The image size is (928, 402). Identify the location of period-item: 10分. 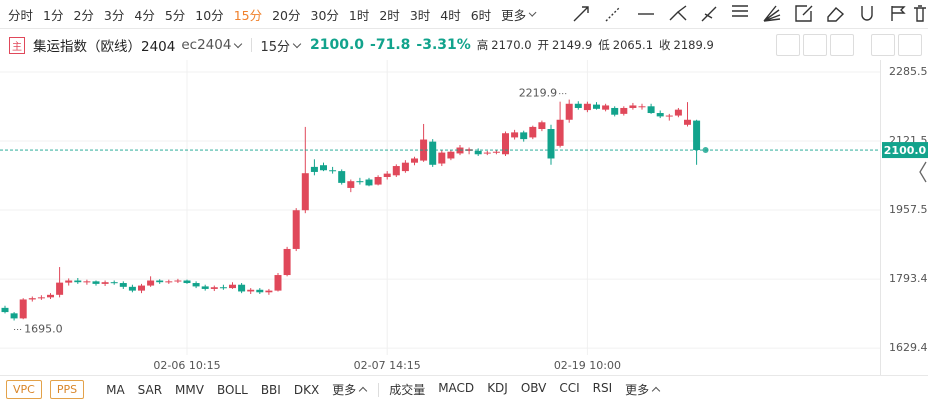
(209, 15).